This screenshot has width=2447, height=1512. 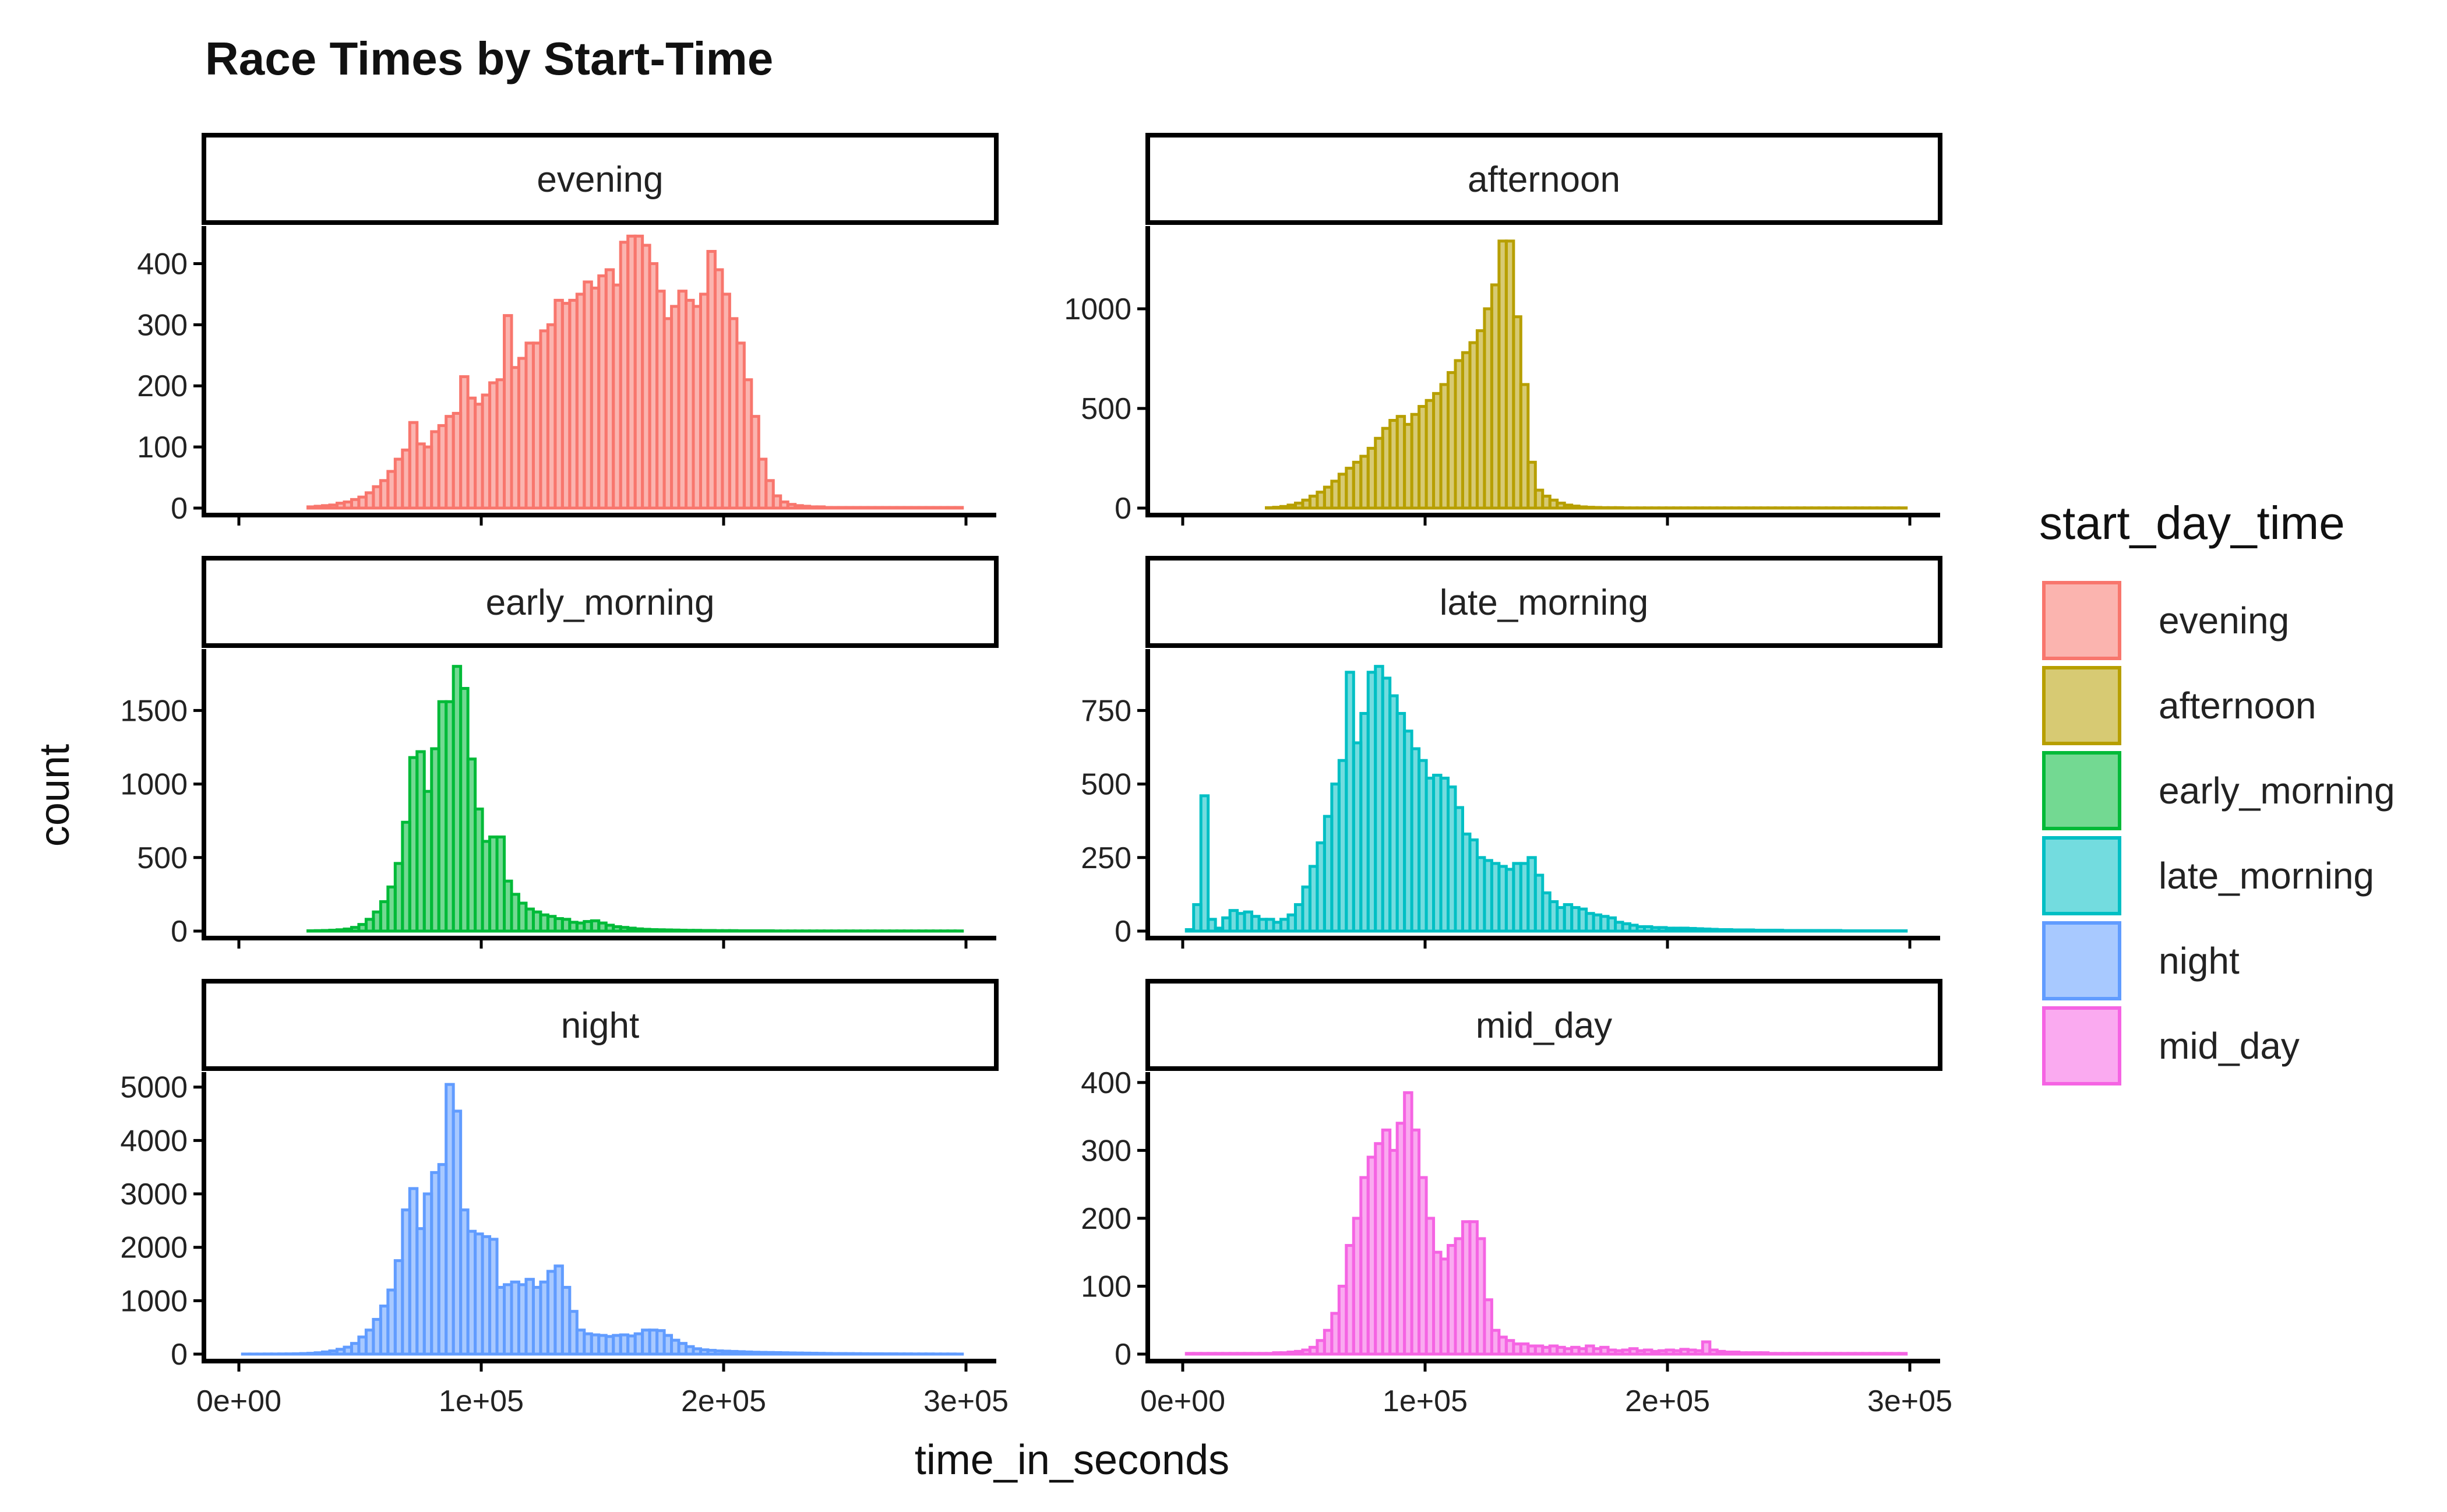 I want to click on x-axis-title: time_in_seconds, so click(x=1072, y=1460).